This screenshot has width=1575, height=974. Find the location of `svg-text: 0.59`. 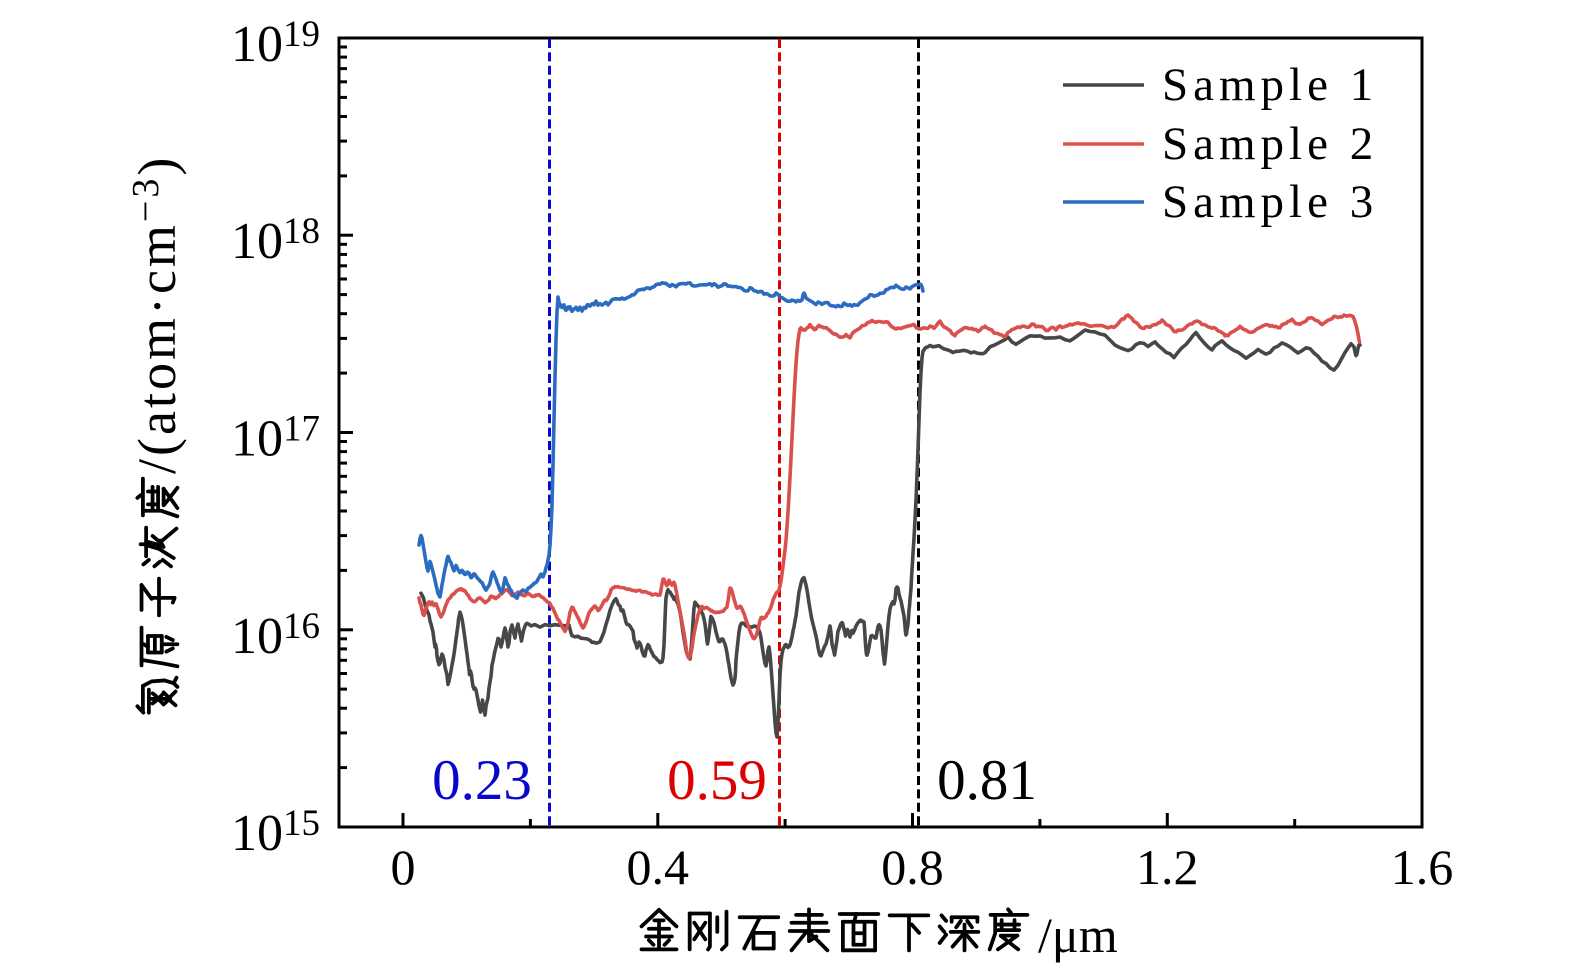

svg-text: 0.59 is located at coordinates (717, 780).